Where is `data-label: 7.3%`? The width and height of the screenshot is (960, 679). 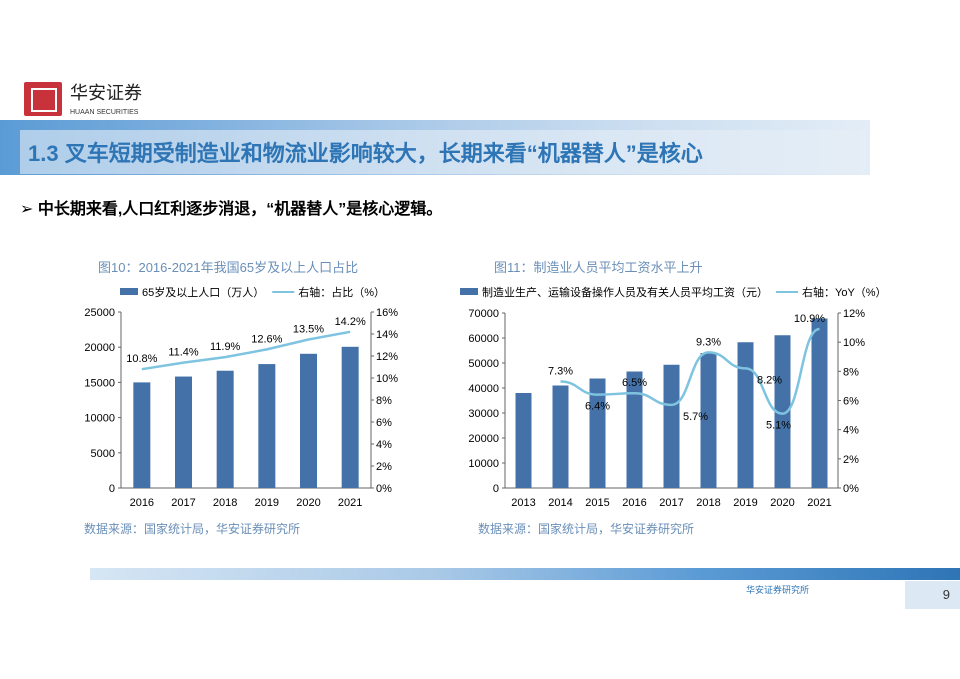 data-label: 7.3% is located at coordinates (560, 372).